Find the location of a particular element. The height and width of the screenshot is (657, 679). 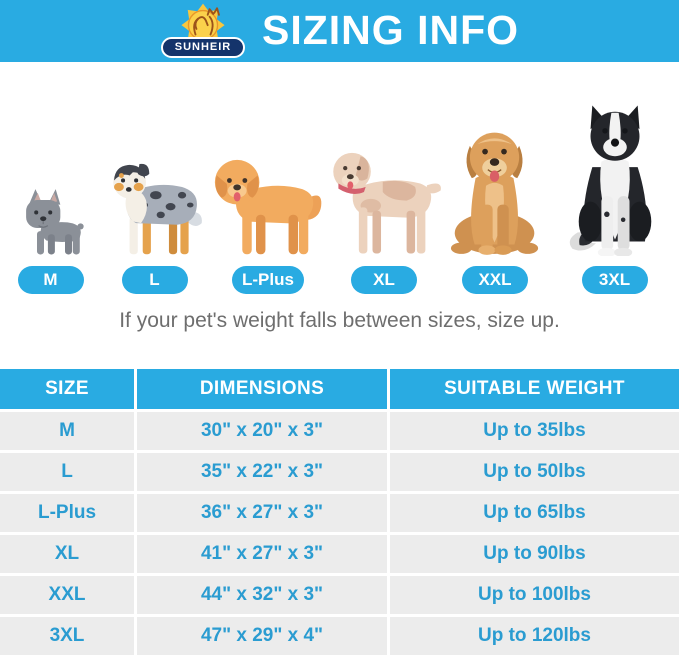

size-badge-xxl: XXL is located at coordinates (495, 280).